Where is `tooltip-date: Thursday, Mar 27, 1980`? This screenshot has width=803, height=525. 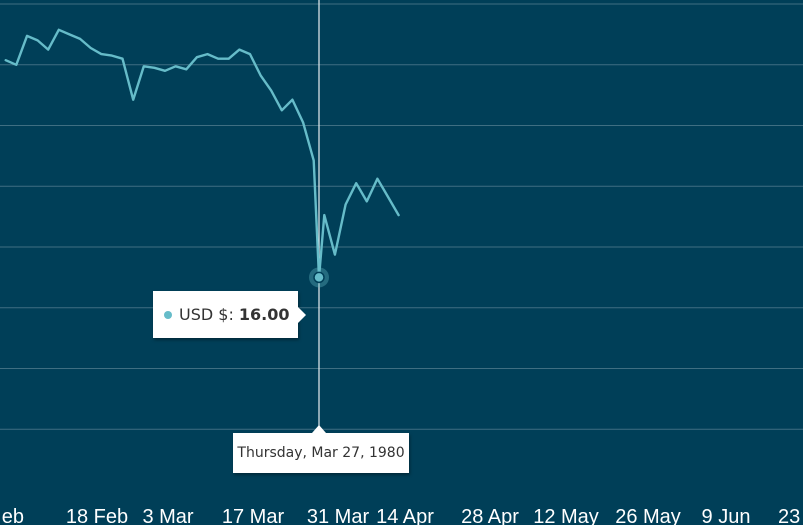
tooltip-date: Thursday, Mar 27, 1980 is located at coordinates (321, 453).